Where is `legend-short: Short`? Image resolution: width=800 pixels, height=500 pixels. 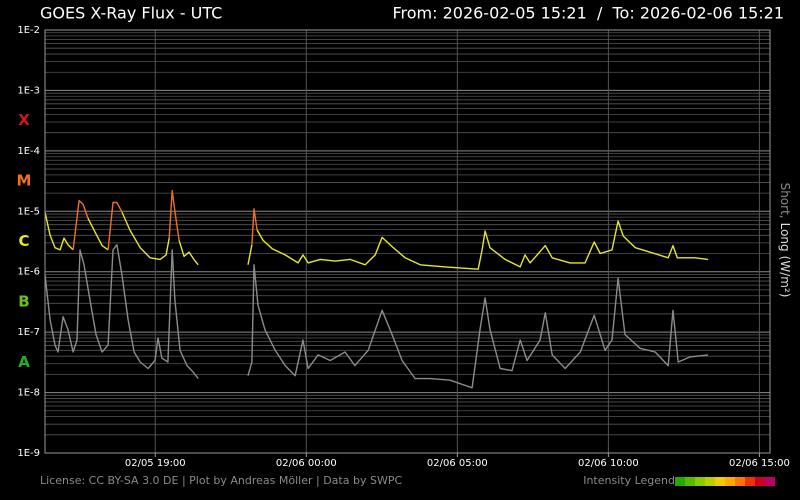
legend-short: Short is located at coordinates (786, 199).